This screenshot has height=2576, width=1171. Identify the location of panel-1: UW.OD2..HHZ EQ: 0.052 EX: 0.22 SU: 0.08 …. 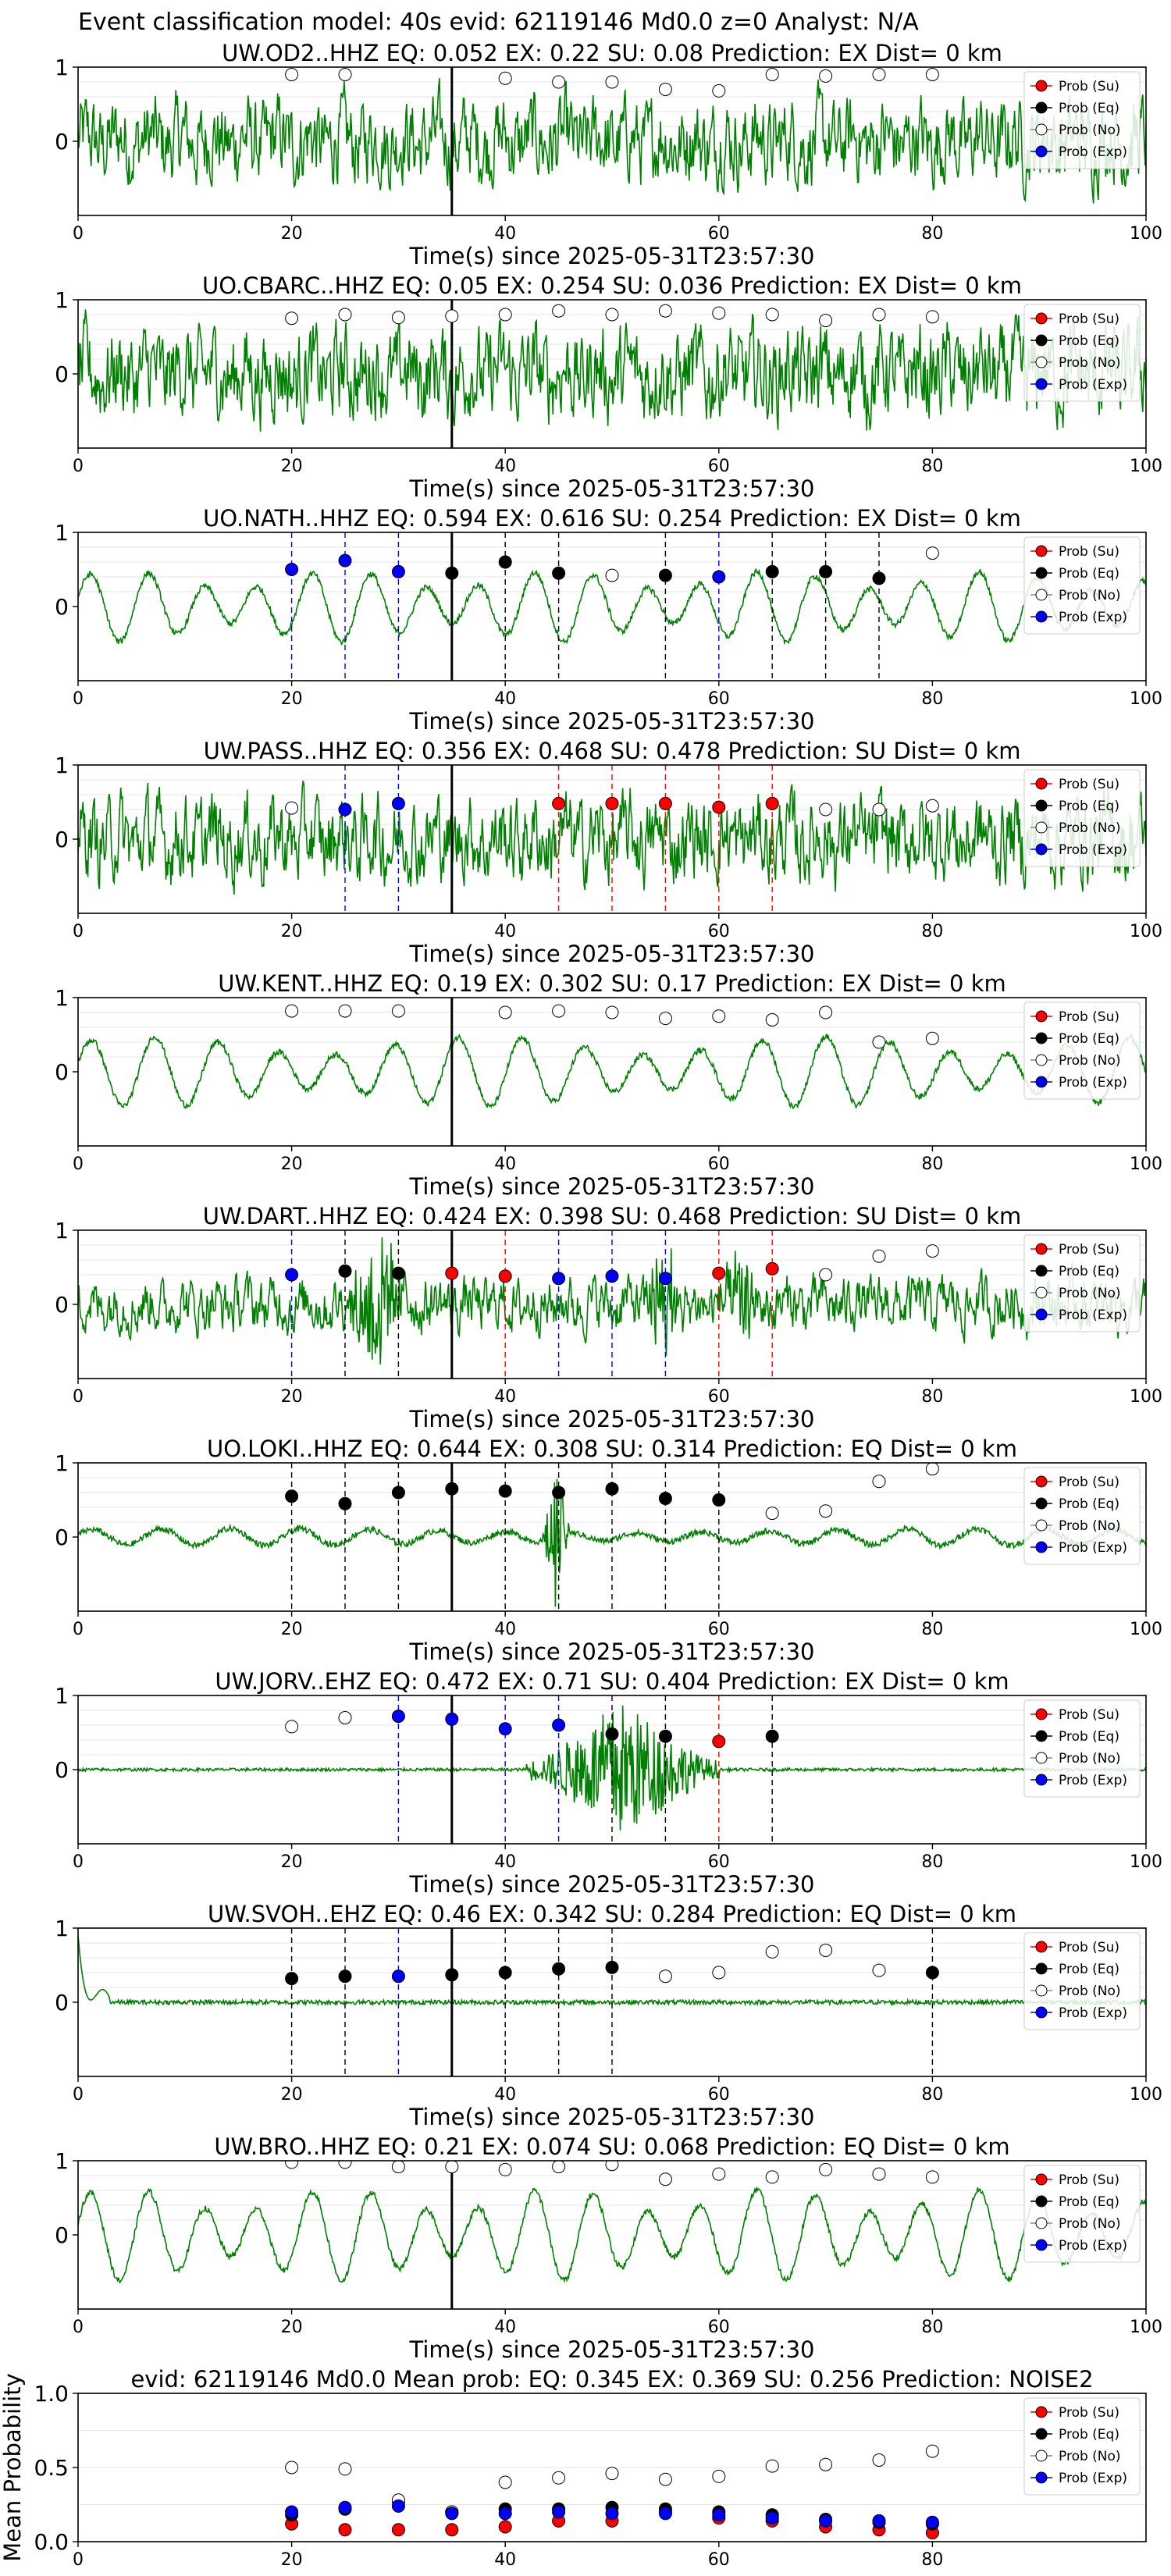
(608, 154).